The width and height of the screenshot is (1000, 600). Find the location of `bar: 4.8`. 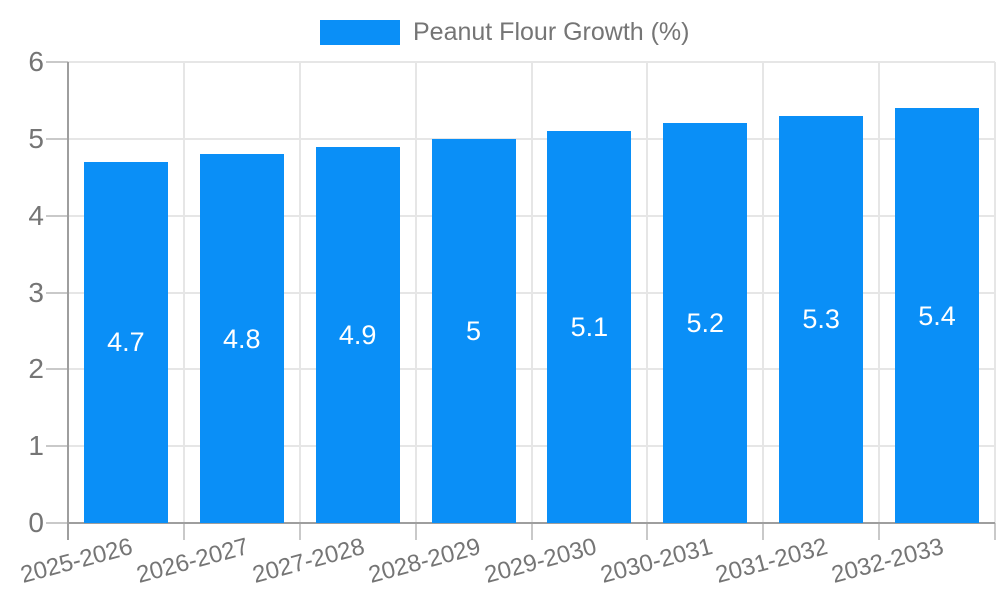

bar: 4.8 is located at coordinates (241, 338).